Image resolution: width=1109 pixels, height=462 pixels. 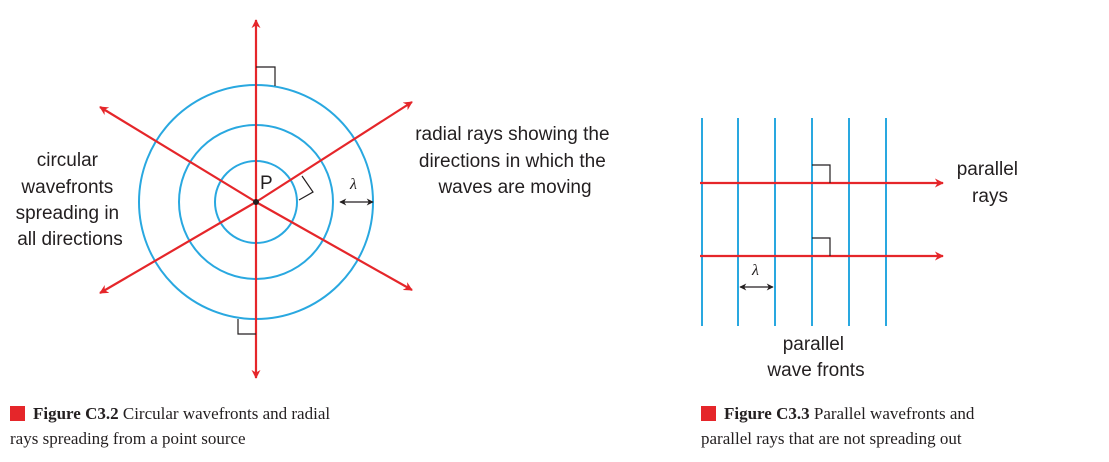 I want to click on right-angle-mark-top, so click(x=266, y=76).